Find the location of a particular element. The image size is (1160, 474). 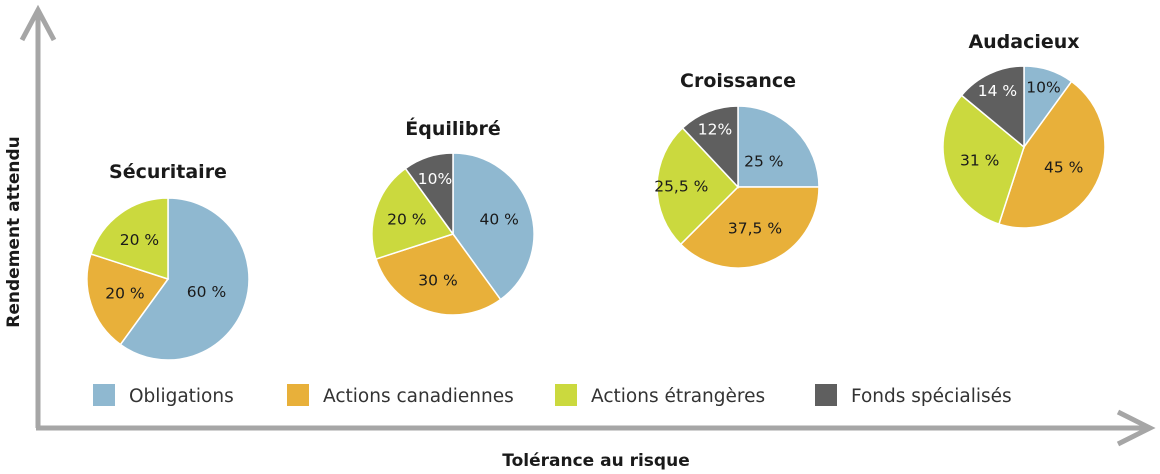

slice-label: 14 % is located at coordinates (997, 91).